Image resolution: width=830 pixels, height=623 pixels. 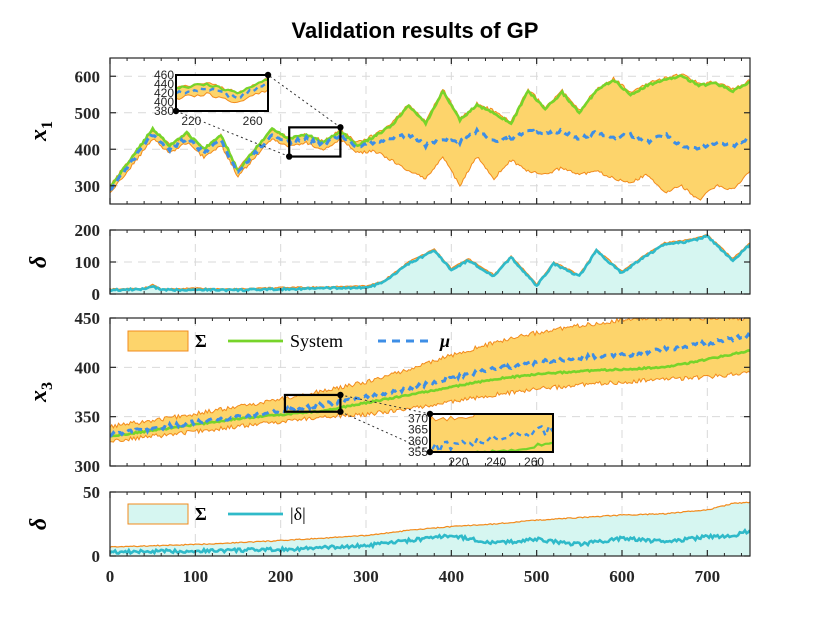 I want to click on inset-x-tick-label: 240, so click(x=496, y=462).